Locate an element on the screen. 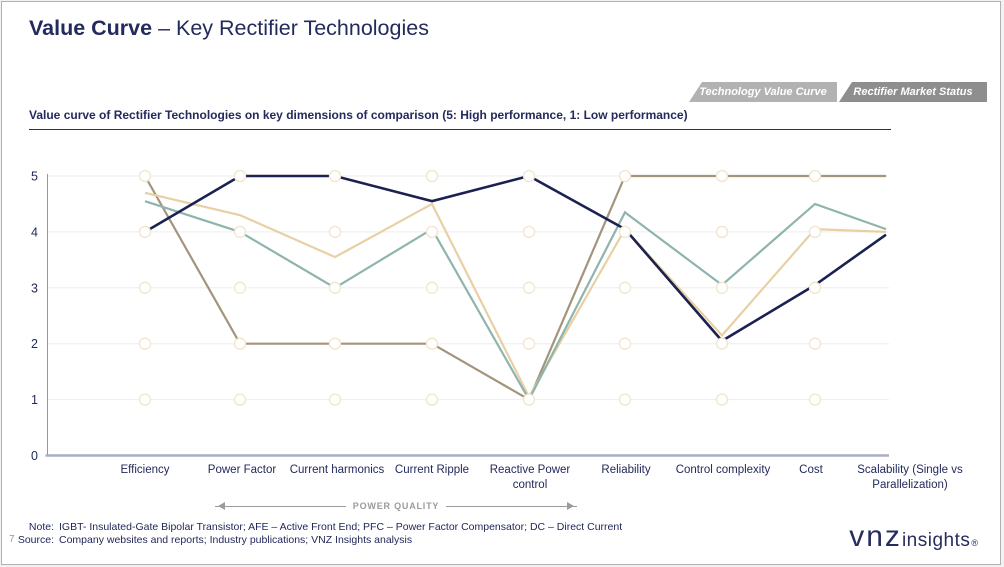  category-label: Cost is located at coordinates (811, 470).